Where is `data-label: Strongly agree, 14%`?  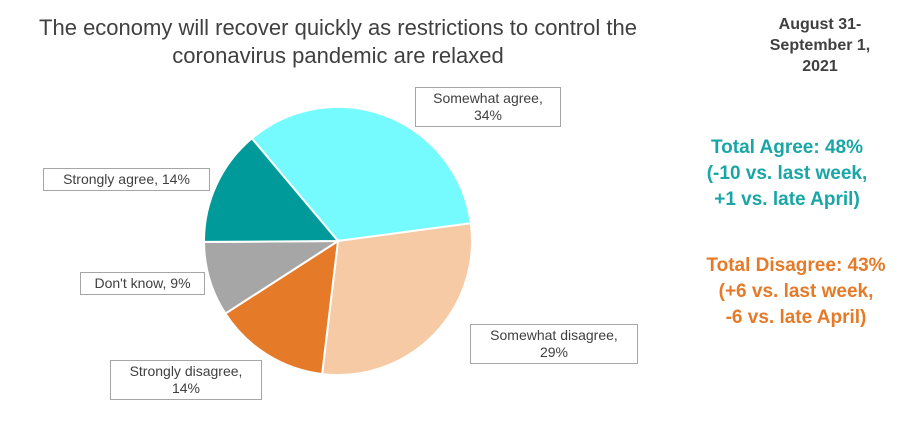 data-label: Strongly agree, 14% is located at coordinates (126, 179).